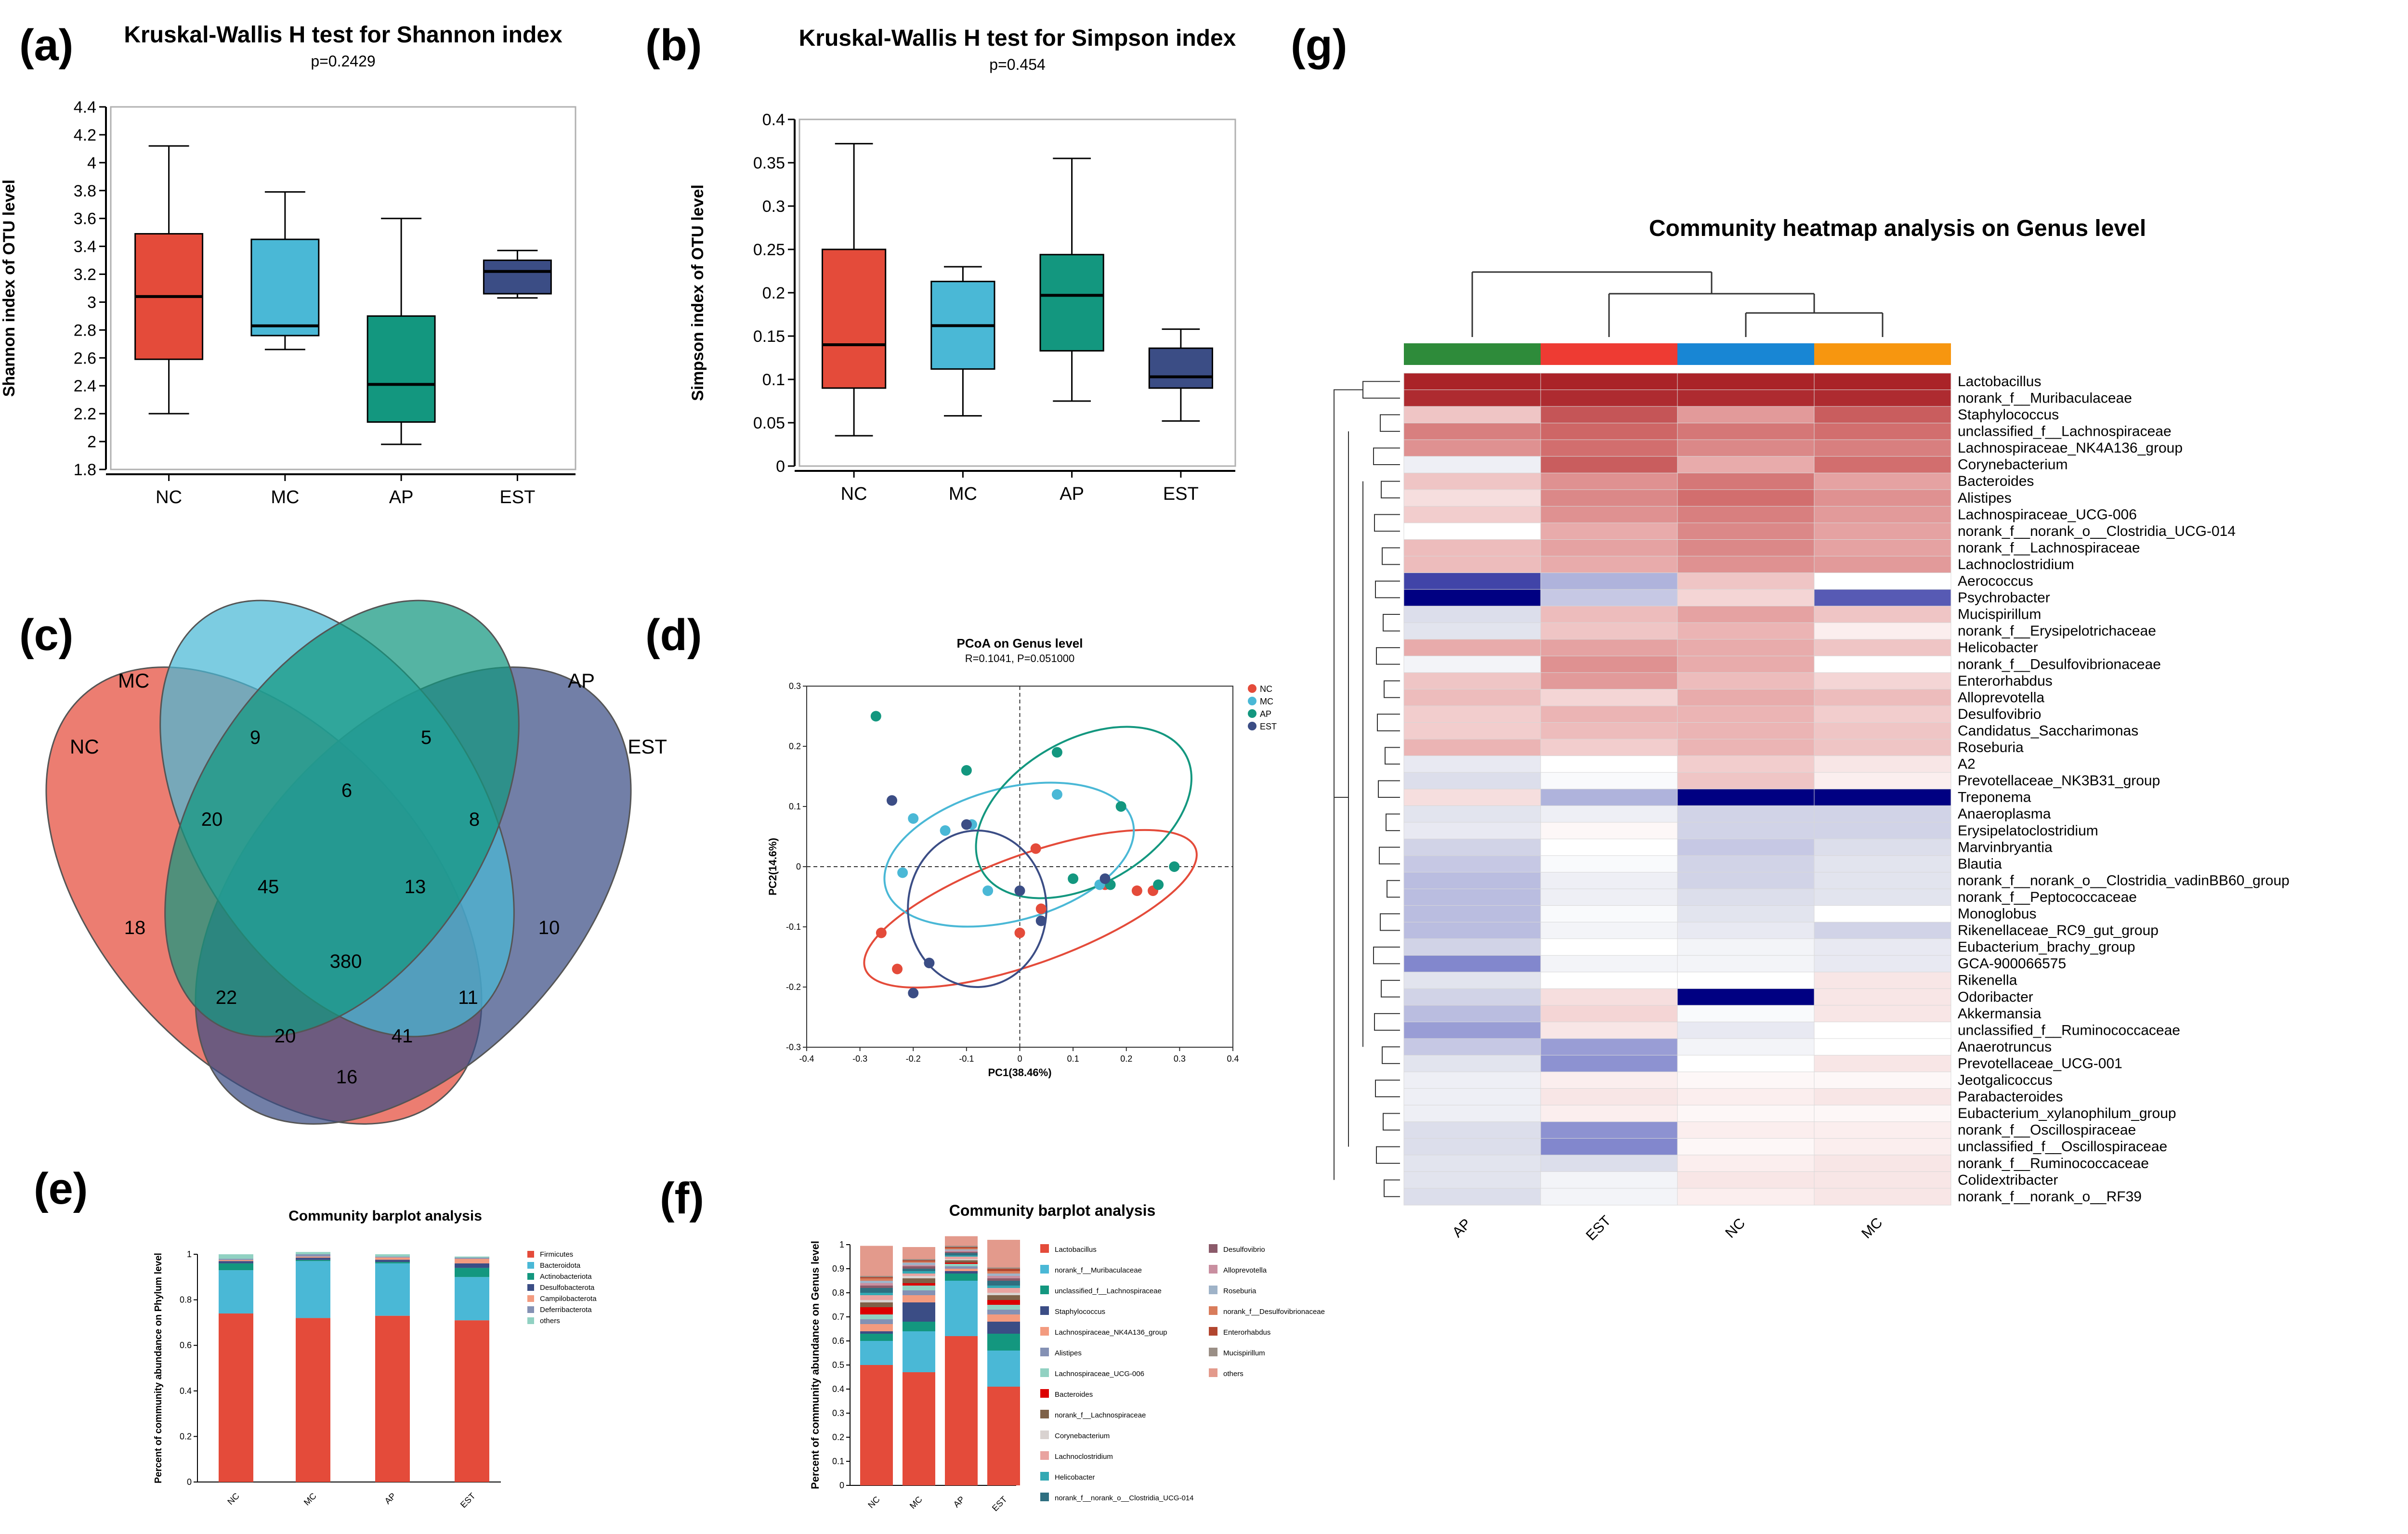 The image size is (2408, 1534). What do you see at coordinates (1099, 1374) in the screenshot?
I see `legend-label: Lachnospiraceae_UCG-006` at bounding box center [1099, 1374].